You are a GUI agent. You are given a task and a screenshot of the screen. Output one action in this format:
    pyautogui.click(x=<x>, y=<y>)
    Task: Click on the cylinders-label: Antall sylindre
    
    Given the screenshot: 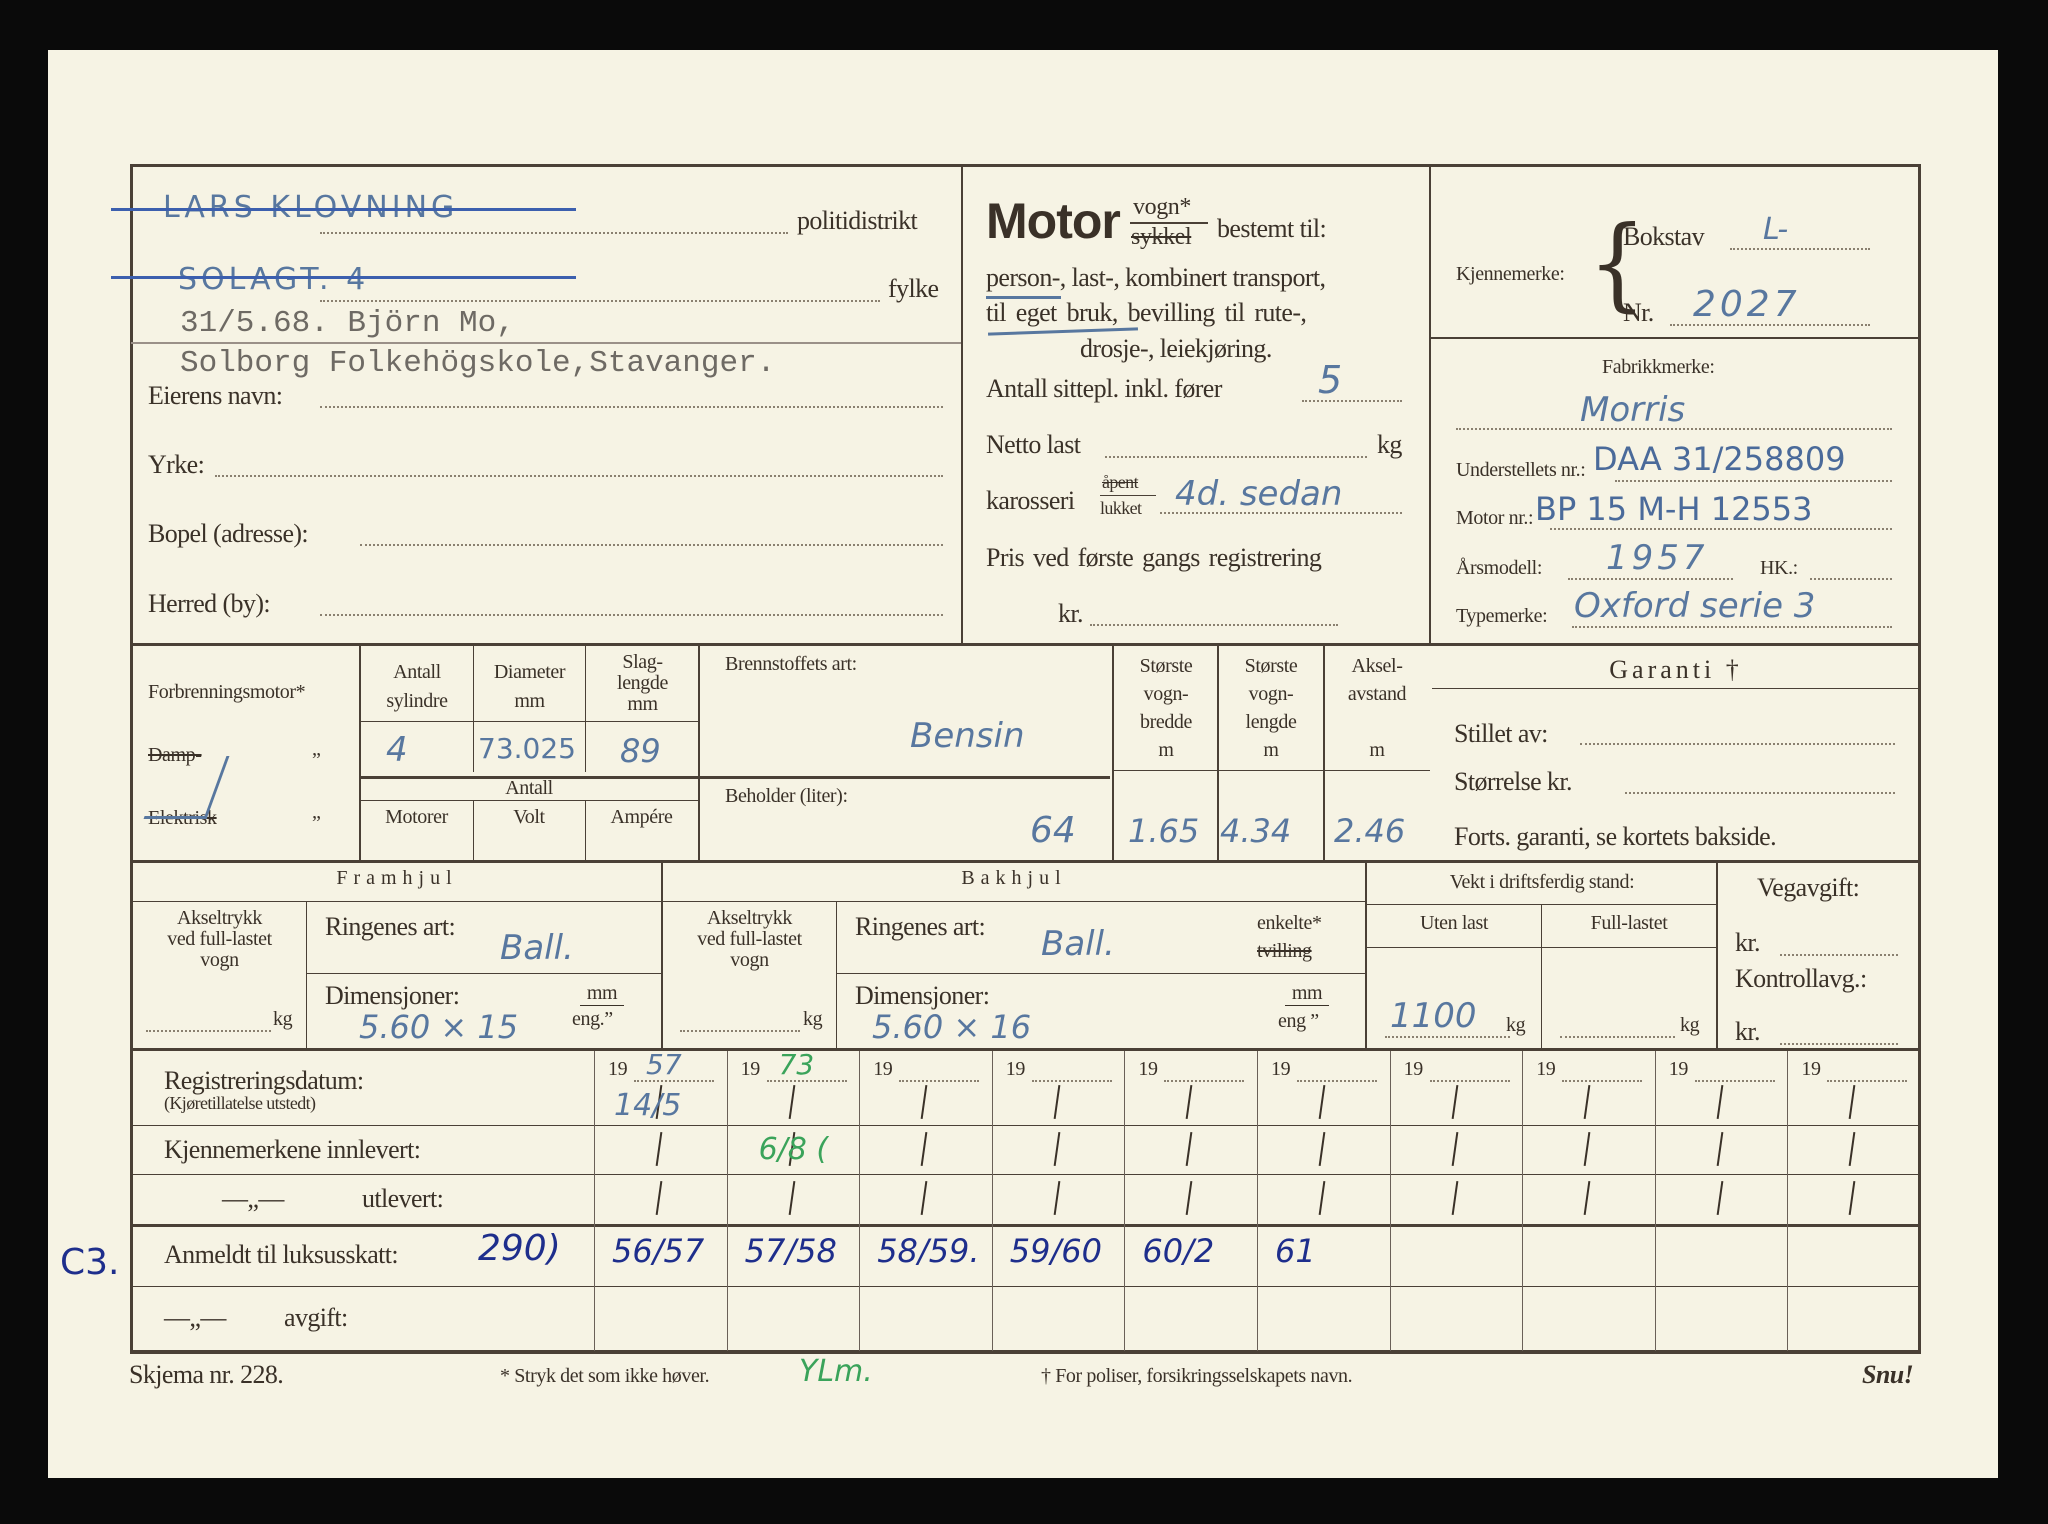 What is the action you would take?
    pyautogui.click(x=417, y=686)
    